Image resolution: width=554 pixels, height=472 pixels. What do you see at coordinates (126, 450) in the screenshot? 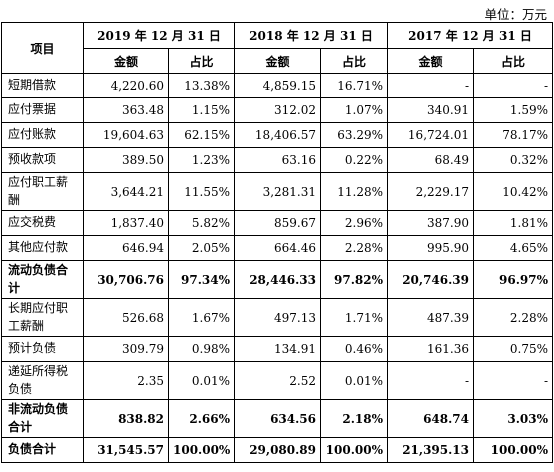
I see `cell-amount-2019: 31,545.57` at bounding box center [126, 450].